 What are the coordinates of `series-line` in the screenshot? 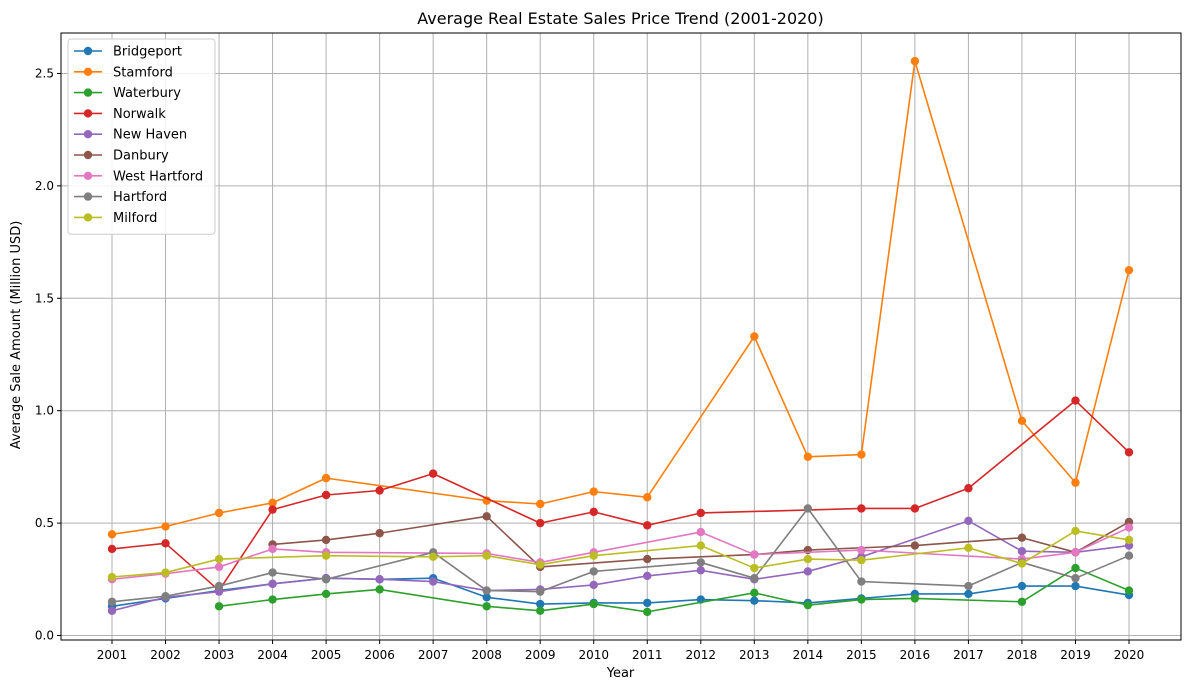 It's located at (701, 541).